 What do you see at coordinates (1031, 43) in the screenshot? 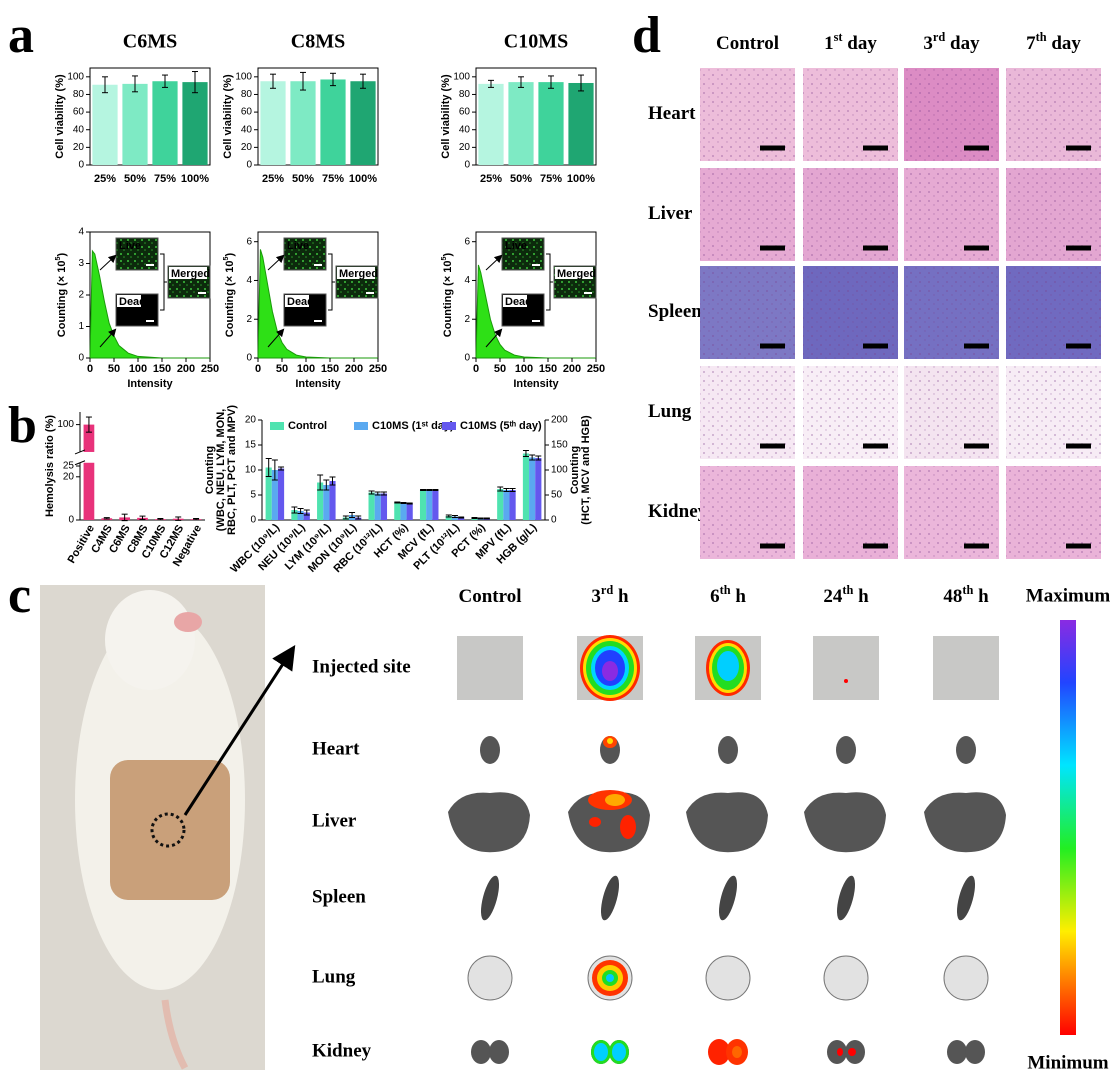
I see `column-label-part: 7` at bounding box center [1031, 43].